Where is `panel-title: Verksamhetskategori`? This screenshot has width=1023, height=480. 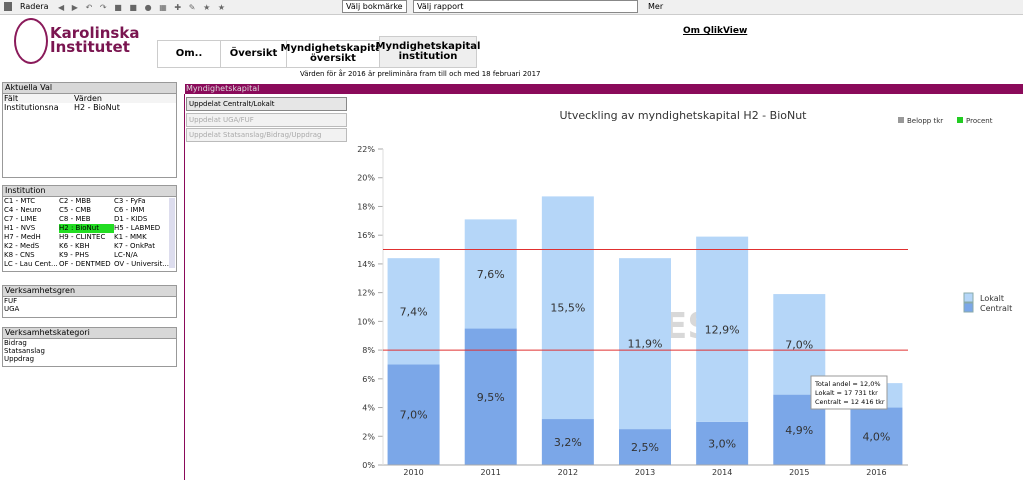
panel-title: Verksamhetskategori is located at coordinates (89, 333).